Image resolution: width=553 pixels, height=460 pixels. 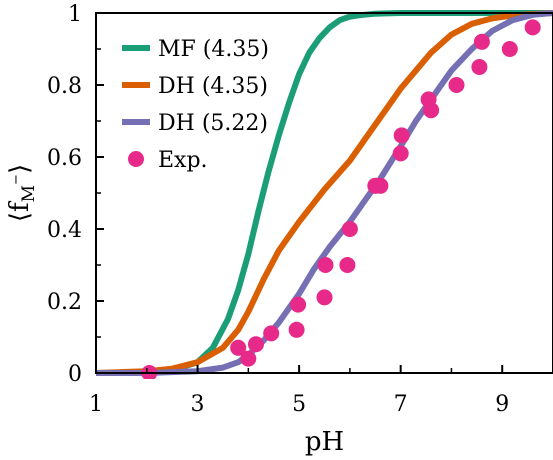 What do you see at coordinates (64, 302) in the screenshot?
I see `y-tick-label: 0.2` at bounding box center [64, 302].